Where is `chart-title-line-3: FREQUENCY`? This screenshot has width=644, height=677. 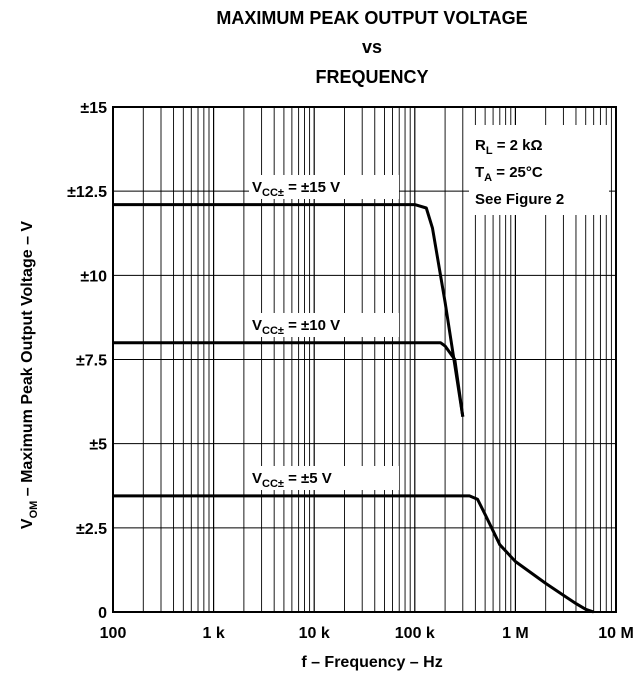 chart-title-line-3: FREQUENCY is located at coordinates (371, 77).